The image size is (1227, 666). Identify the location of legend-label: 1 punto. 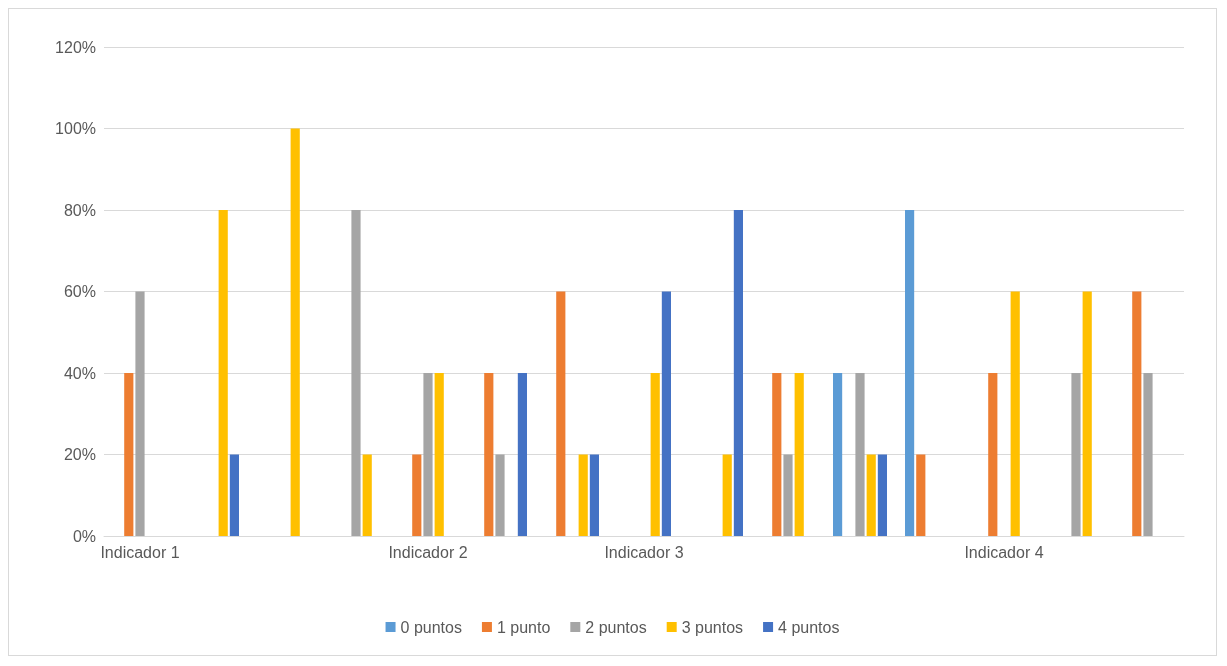
(523, 627).